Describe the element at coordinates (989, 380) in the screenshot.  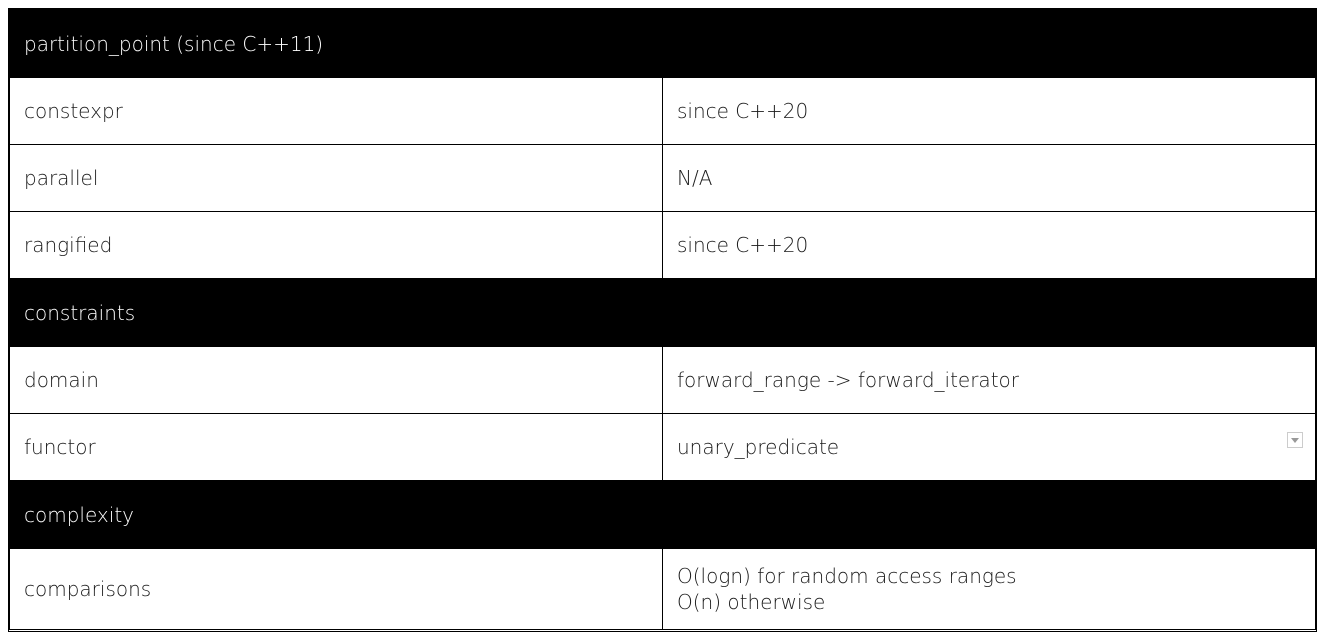
I see `row-value-domain: forward_range -> forward_iterator` at that location.